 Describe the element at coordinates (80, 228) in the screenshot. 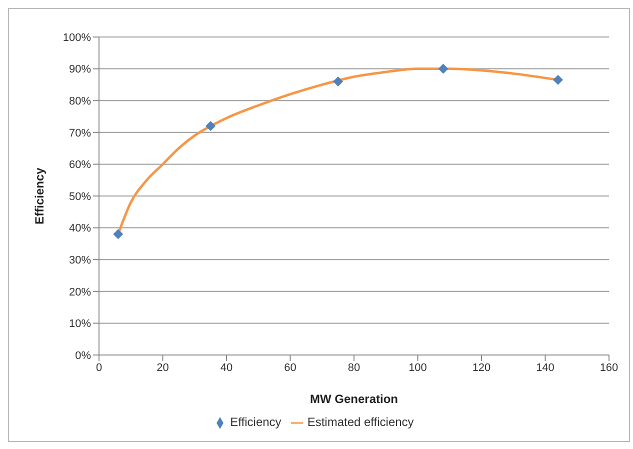

I see `y-tick-label: 40%` at that location.